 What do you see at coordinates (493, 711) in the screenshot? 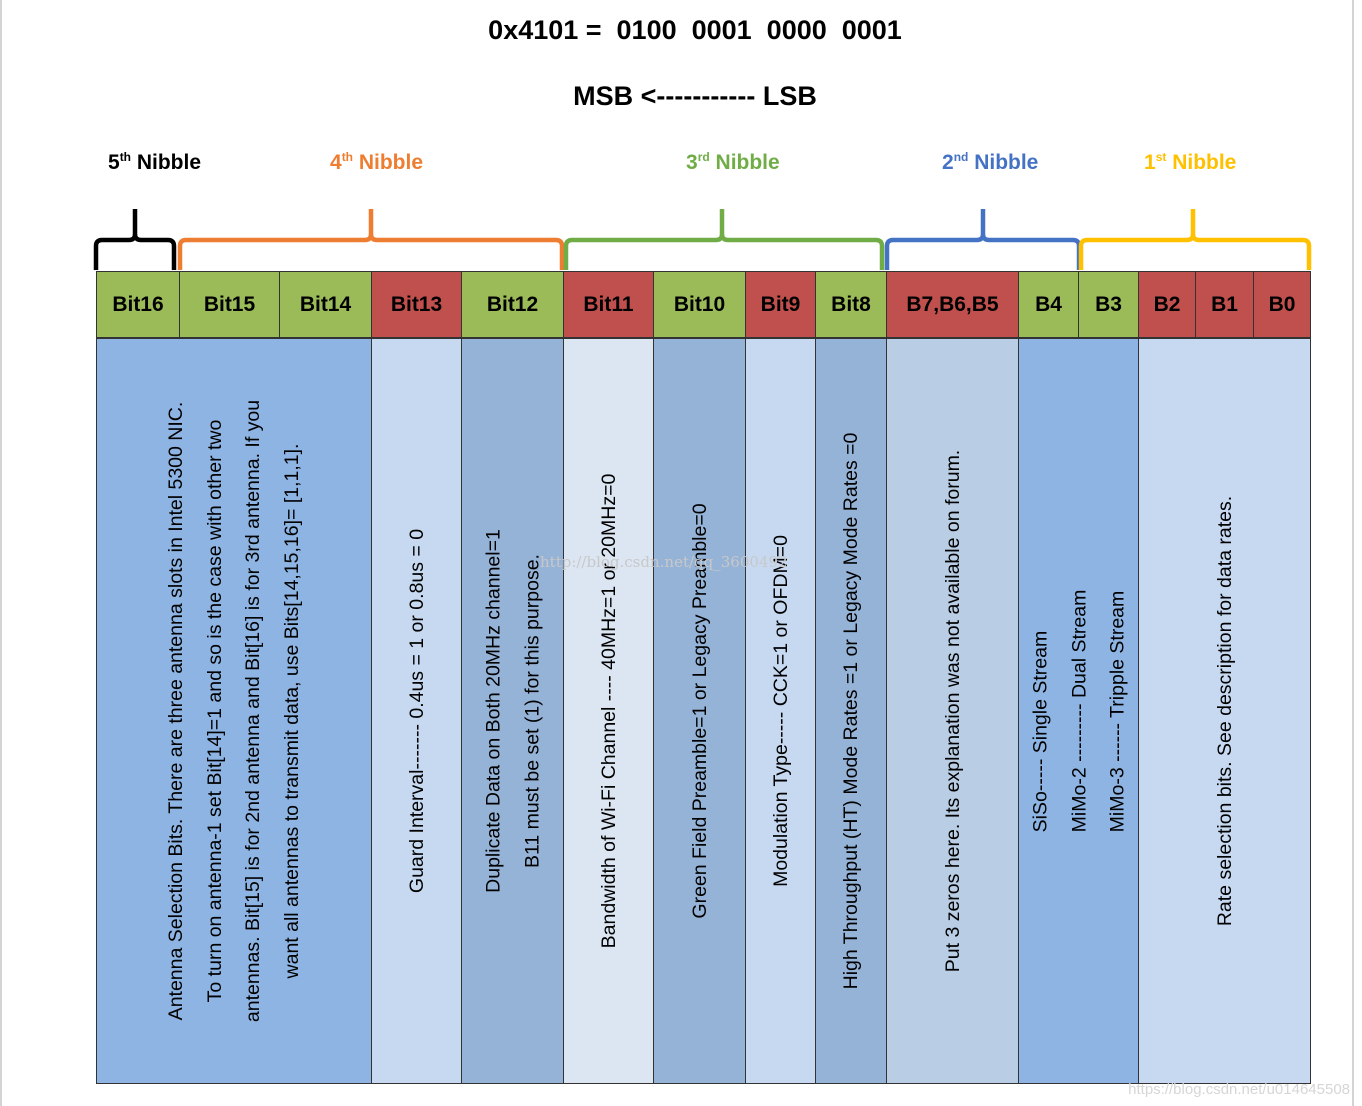
I see `description-line: Duplicate Data on Both 20MHz channel=1` at bounding box center [493, 711].